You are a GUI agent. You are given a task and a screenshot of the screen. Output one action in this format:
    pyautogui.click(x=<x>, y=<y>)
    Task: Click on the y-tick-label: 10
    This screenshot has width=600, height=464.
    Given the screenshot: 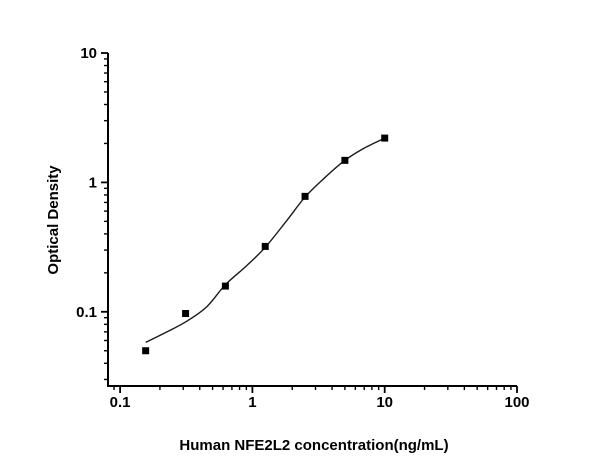 What is the action you would take?
    pyautogui.click(x=88, y=53)
    